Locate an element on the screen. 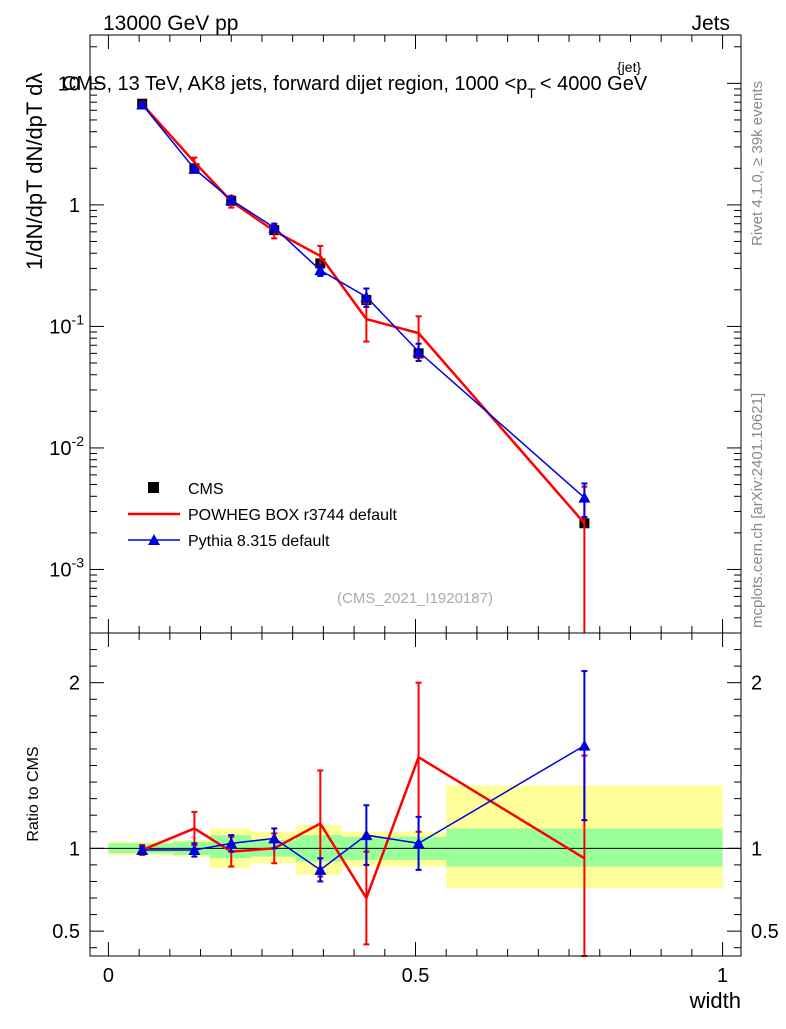 The width and height of the screenshot is (786, 1029). energy-label: 13000 GeV pp is located at coordinates (170, 23).